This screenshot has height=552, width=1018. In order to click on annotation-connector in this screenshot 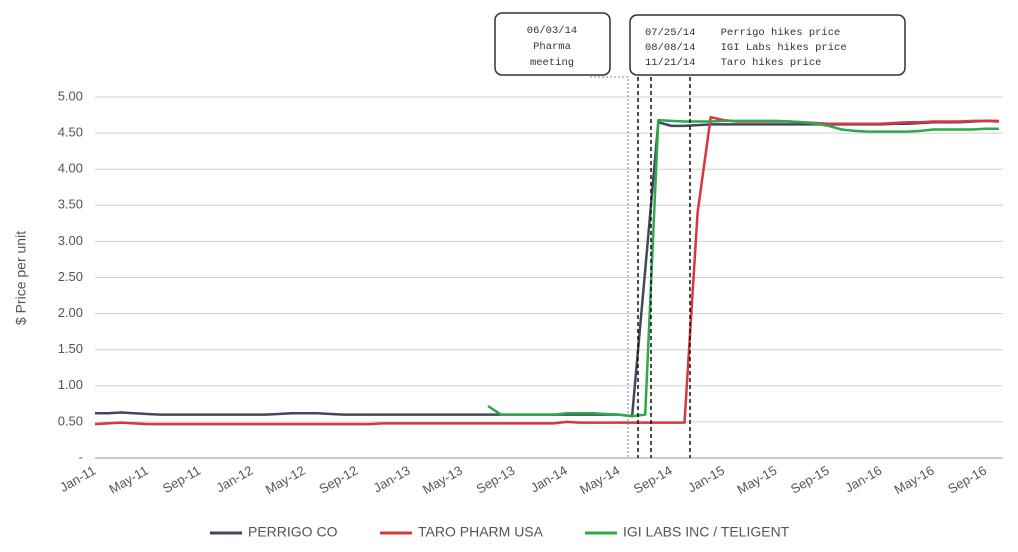, I will do `click(609, 267)`.